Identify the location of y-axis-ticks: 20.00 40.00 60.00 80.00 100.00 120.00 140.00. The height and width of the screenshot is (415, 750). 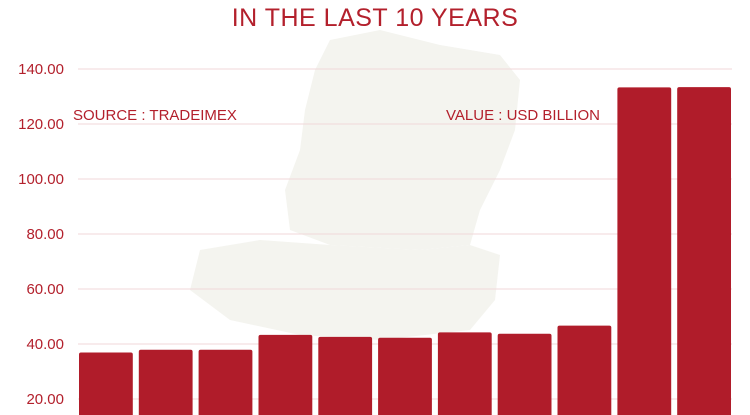
(41, 234).